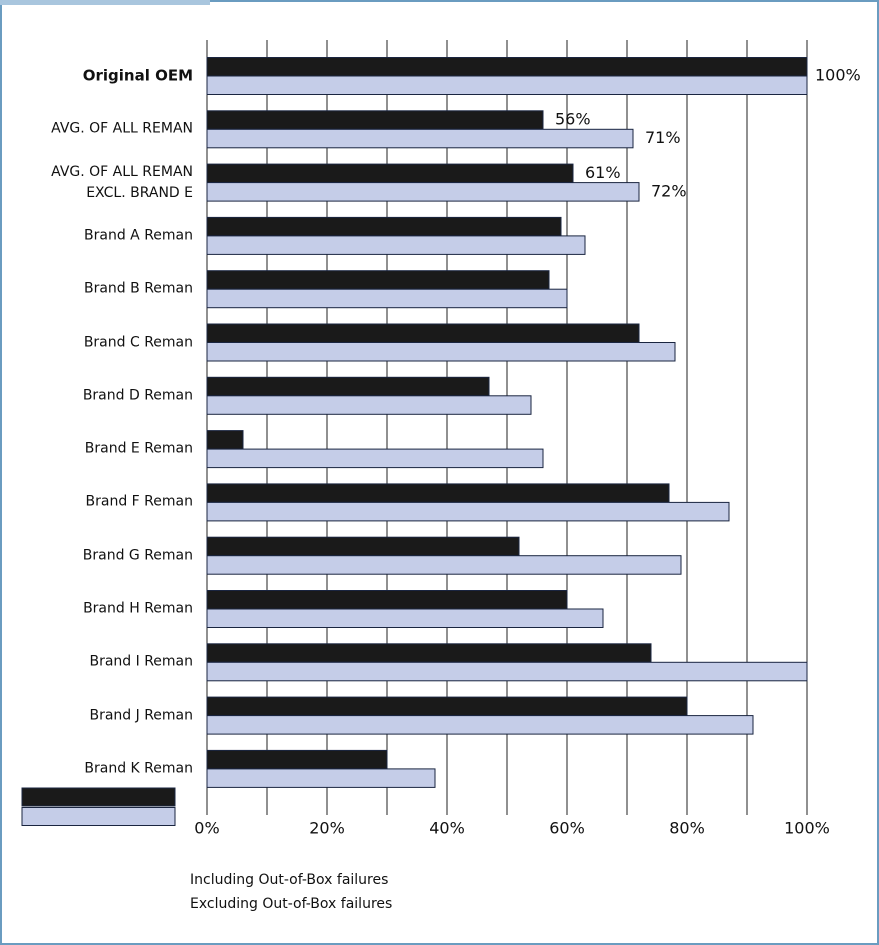 This screenshot has height=945, width=879. I want to click on data-label: 100%, so click(838, 75).